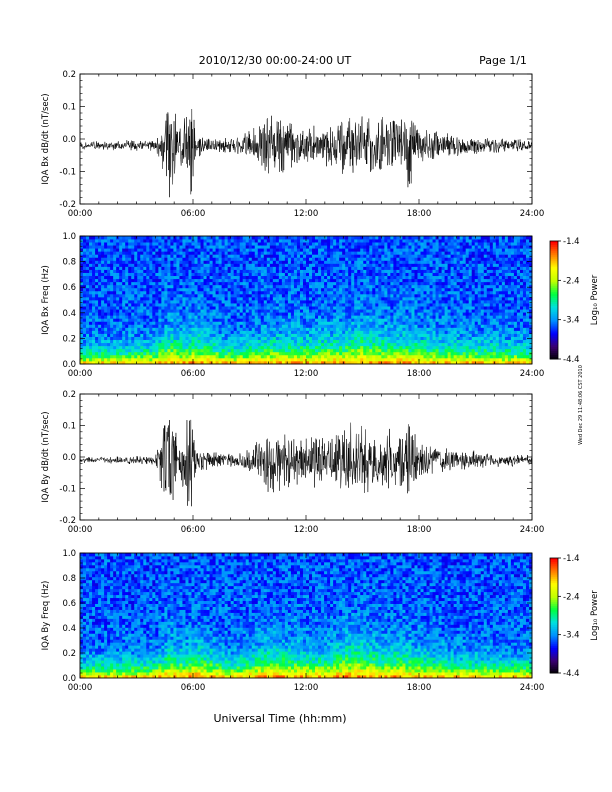 This screenshot has height=792, width=612. Describe the element at coordinates (69, 75) in the screenshot. I see `y-tick-label: 0.2` at that location.